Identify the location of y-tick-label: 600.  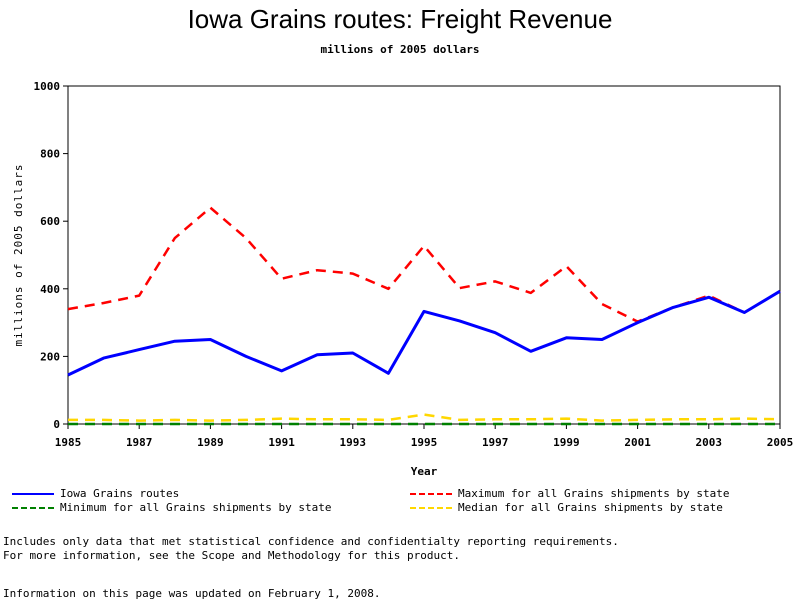
(50, 221).